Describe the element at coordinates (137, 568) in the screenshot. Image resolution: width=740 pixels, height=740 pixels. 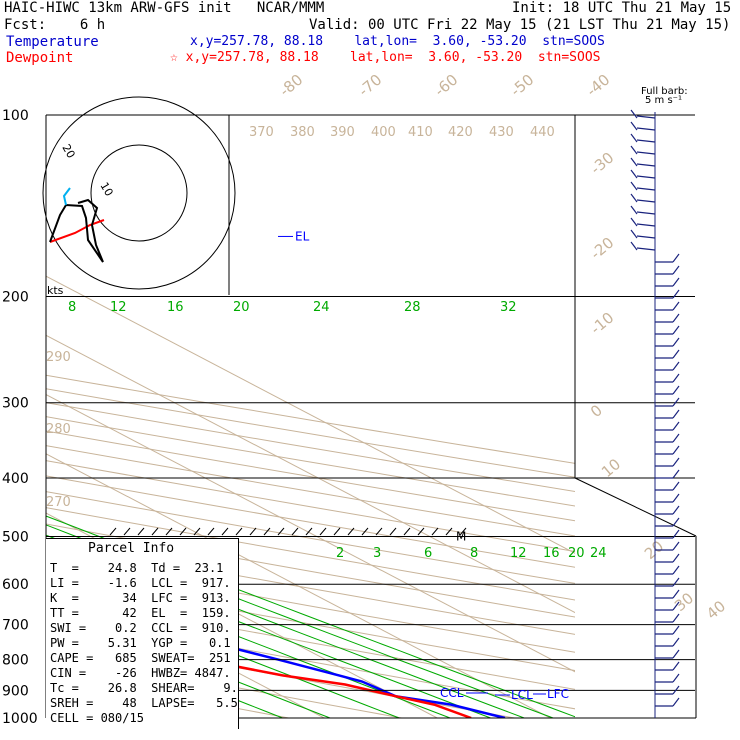
I see `parcel-row: T = 24.8 Td = 23.1` at that location.